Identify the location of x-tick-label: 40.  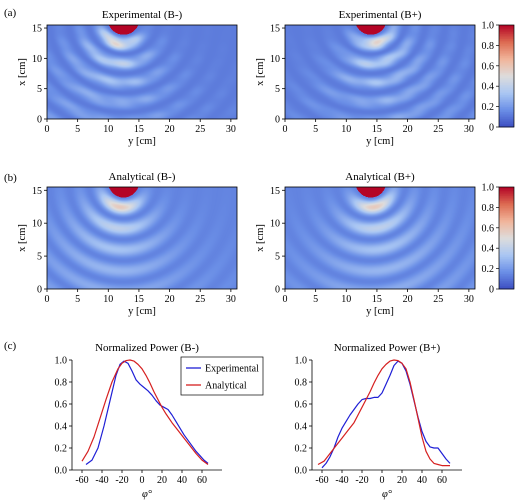
(182, 480).